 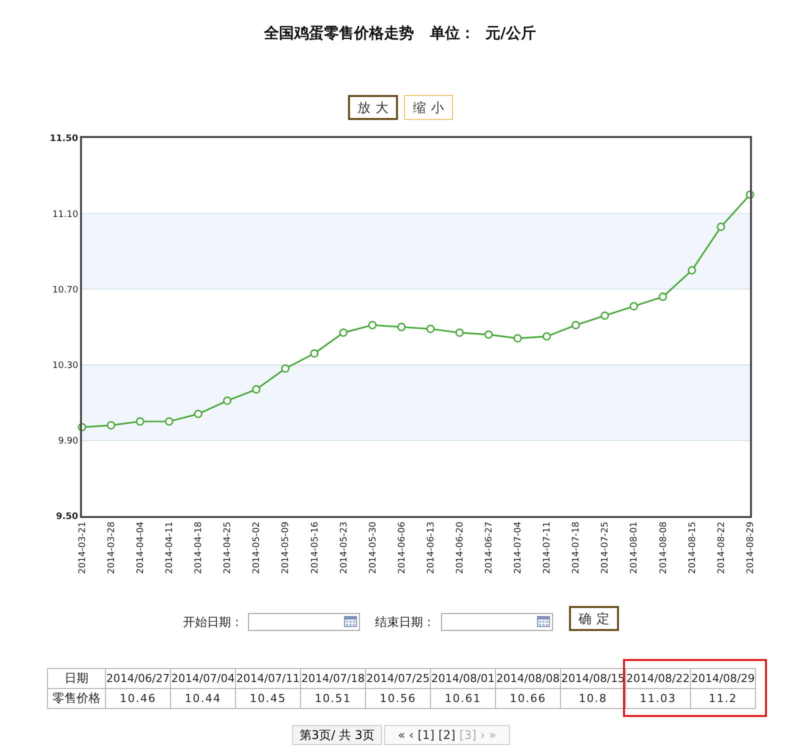 I want to click on y-tick-label: 11.10, so click(x=65, y=215).